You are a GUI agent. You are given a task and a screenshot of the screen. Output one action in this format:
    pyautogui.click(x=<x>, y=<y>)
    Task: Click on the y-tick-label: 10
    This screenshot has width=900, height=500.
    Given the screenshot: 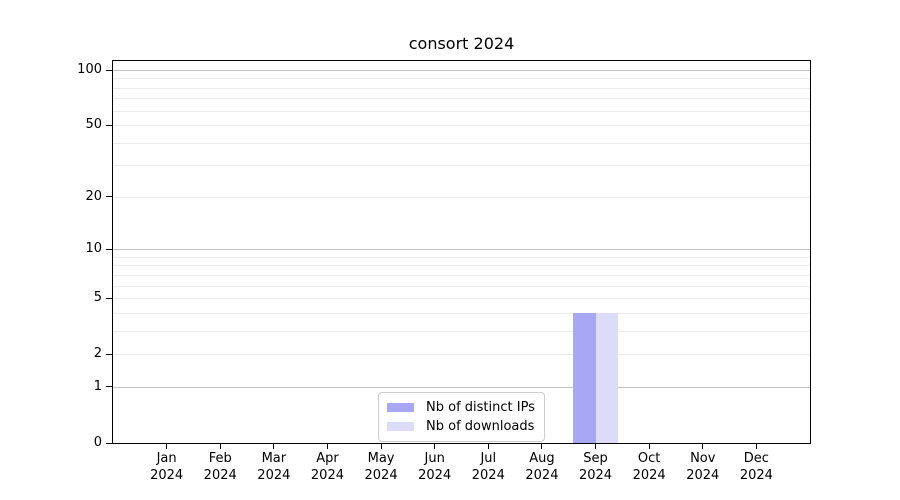 What is the action you would take?
    pyautogui.click(x=93, y=249)
    